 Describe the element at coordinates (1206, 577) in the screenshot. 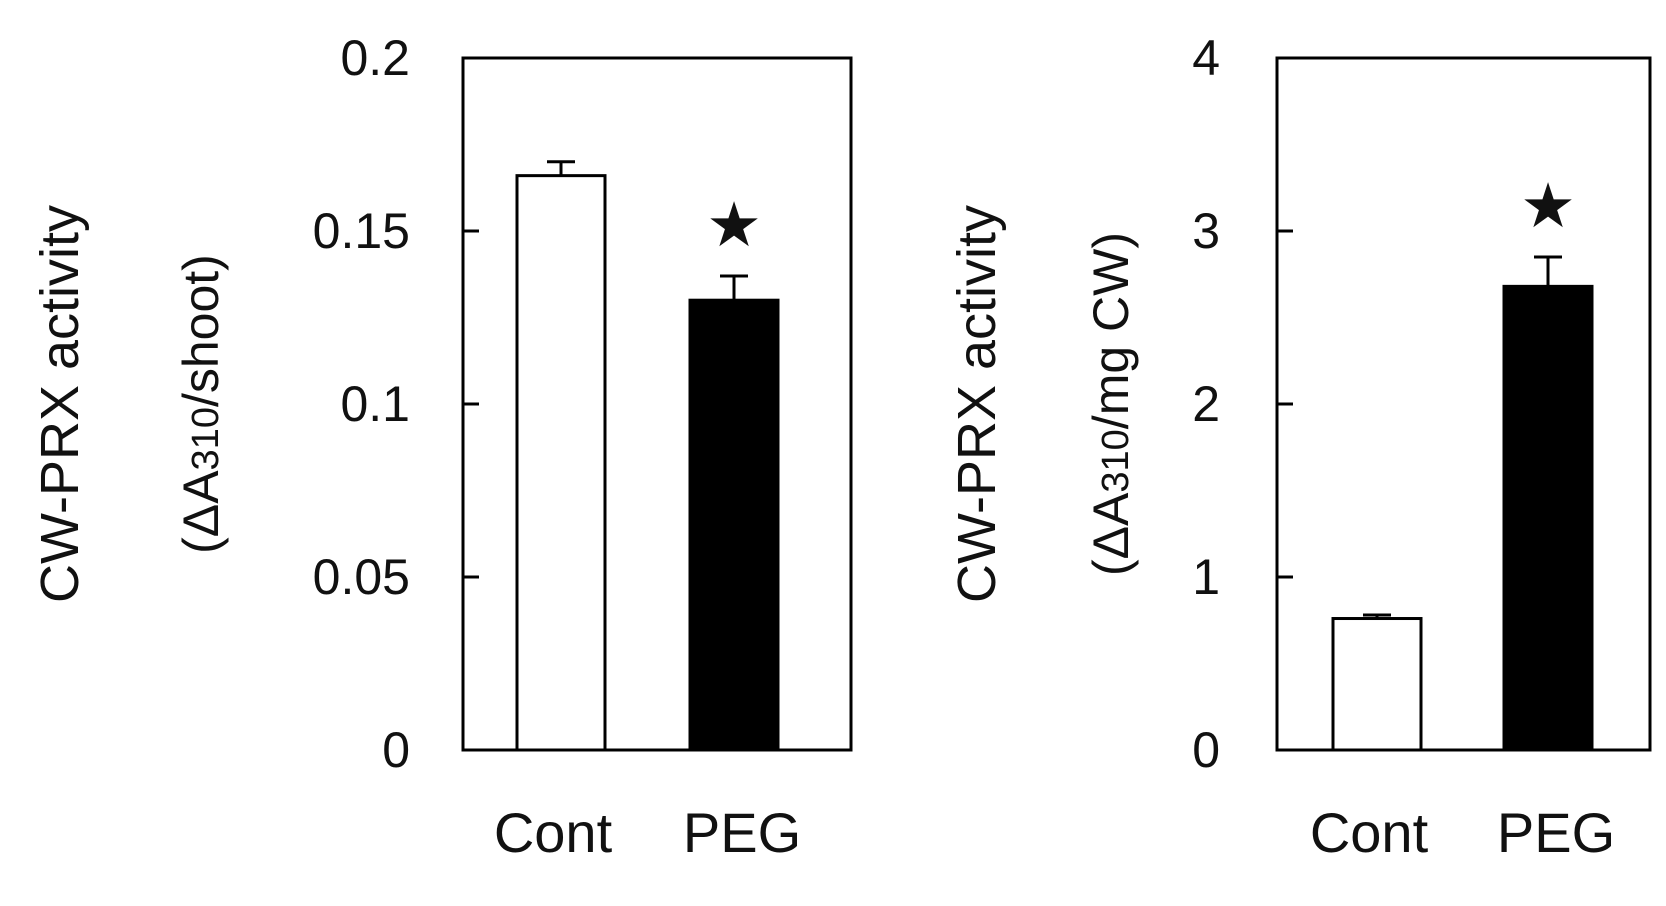

I see `y-tick-label: 1` at that location.